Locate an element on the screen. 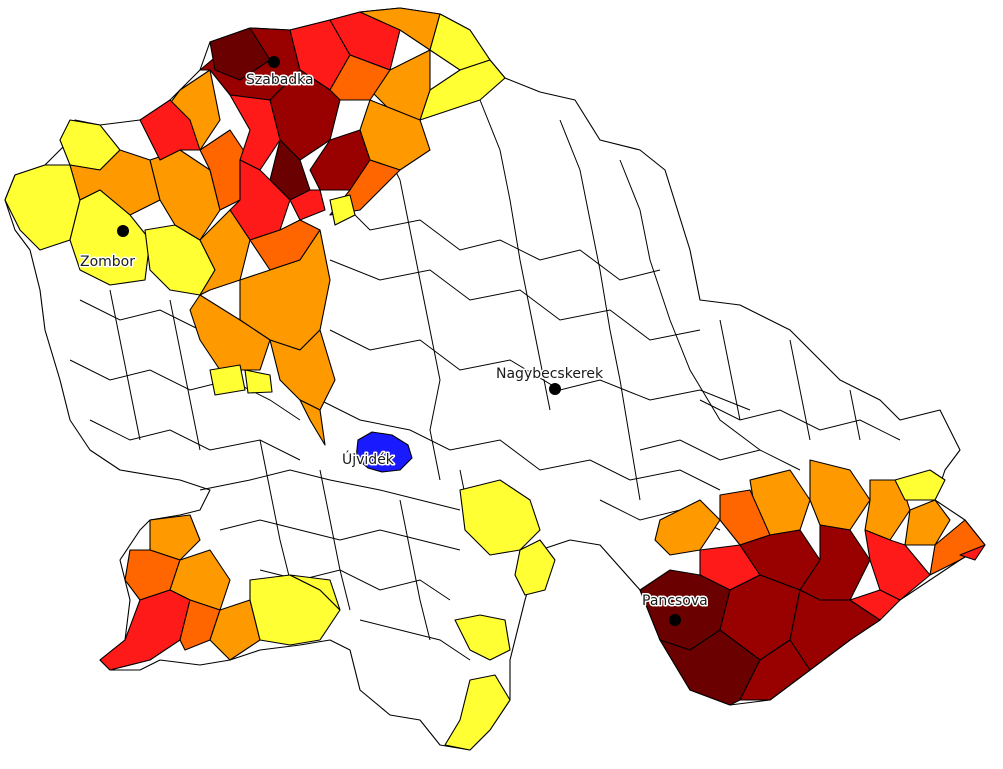 This screenshot has height=769, width=1003. city-marker-szabadka is located at coordinates (274, 62).